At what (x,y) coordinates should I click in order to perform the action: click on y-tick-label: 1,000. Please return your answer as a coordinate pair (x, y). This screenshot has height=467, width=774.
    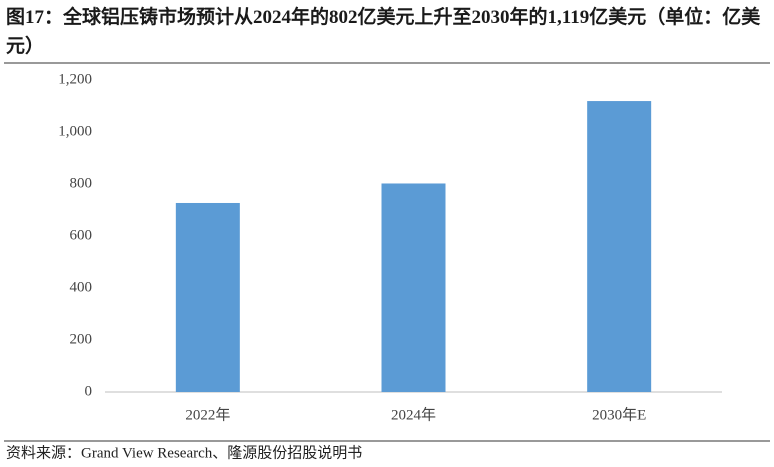
    Looking at the image, I should click on (75, 131).